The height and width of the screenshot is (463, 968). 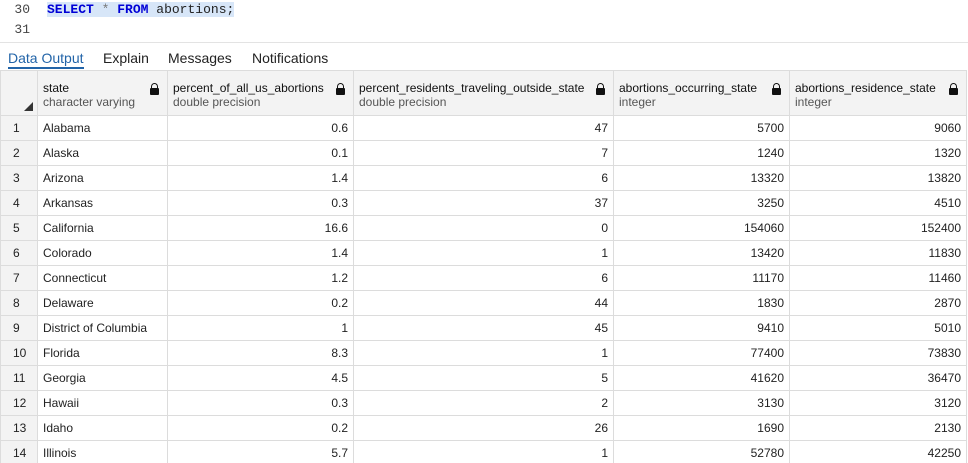 I want to click on percent-traveling-cell: 44, so click(x=483, y=303).